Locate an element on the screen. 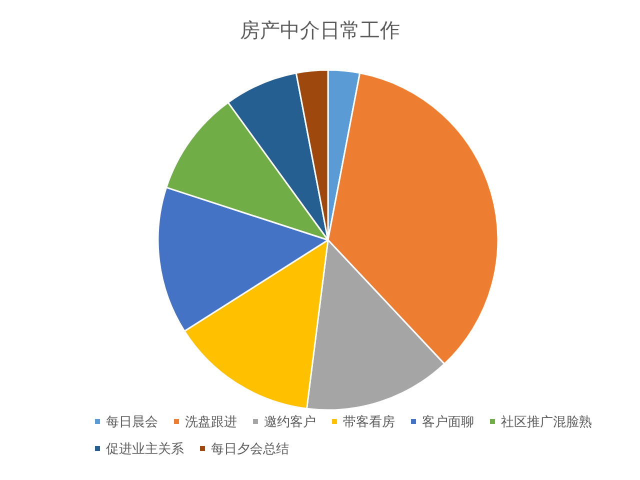  legend-label: 洗盘跟进 is located at coordinates (211, 421).